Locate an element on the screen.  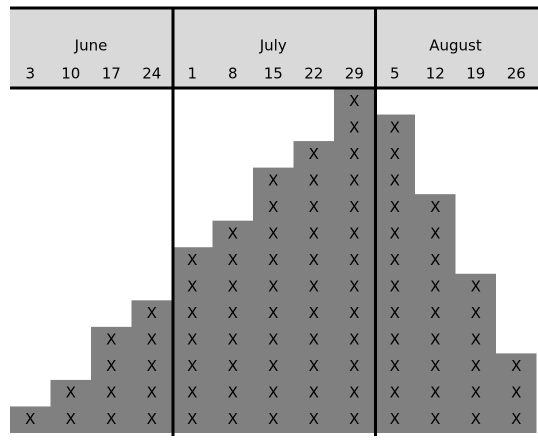
week-label: 3 is located at coordinates (30, 74).